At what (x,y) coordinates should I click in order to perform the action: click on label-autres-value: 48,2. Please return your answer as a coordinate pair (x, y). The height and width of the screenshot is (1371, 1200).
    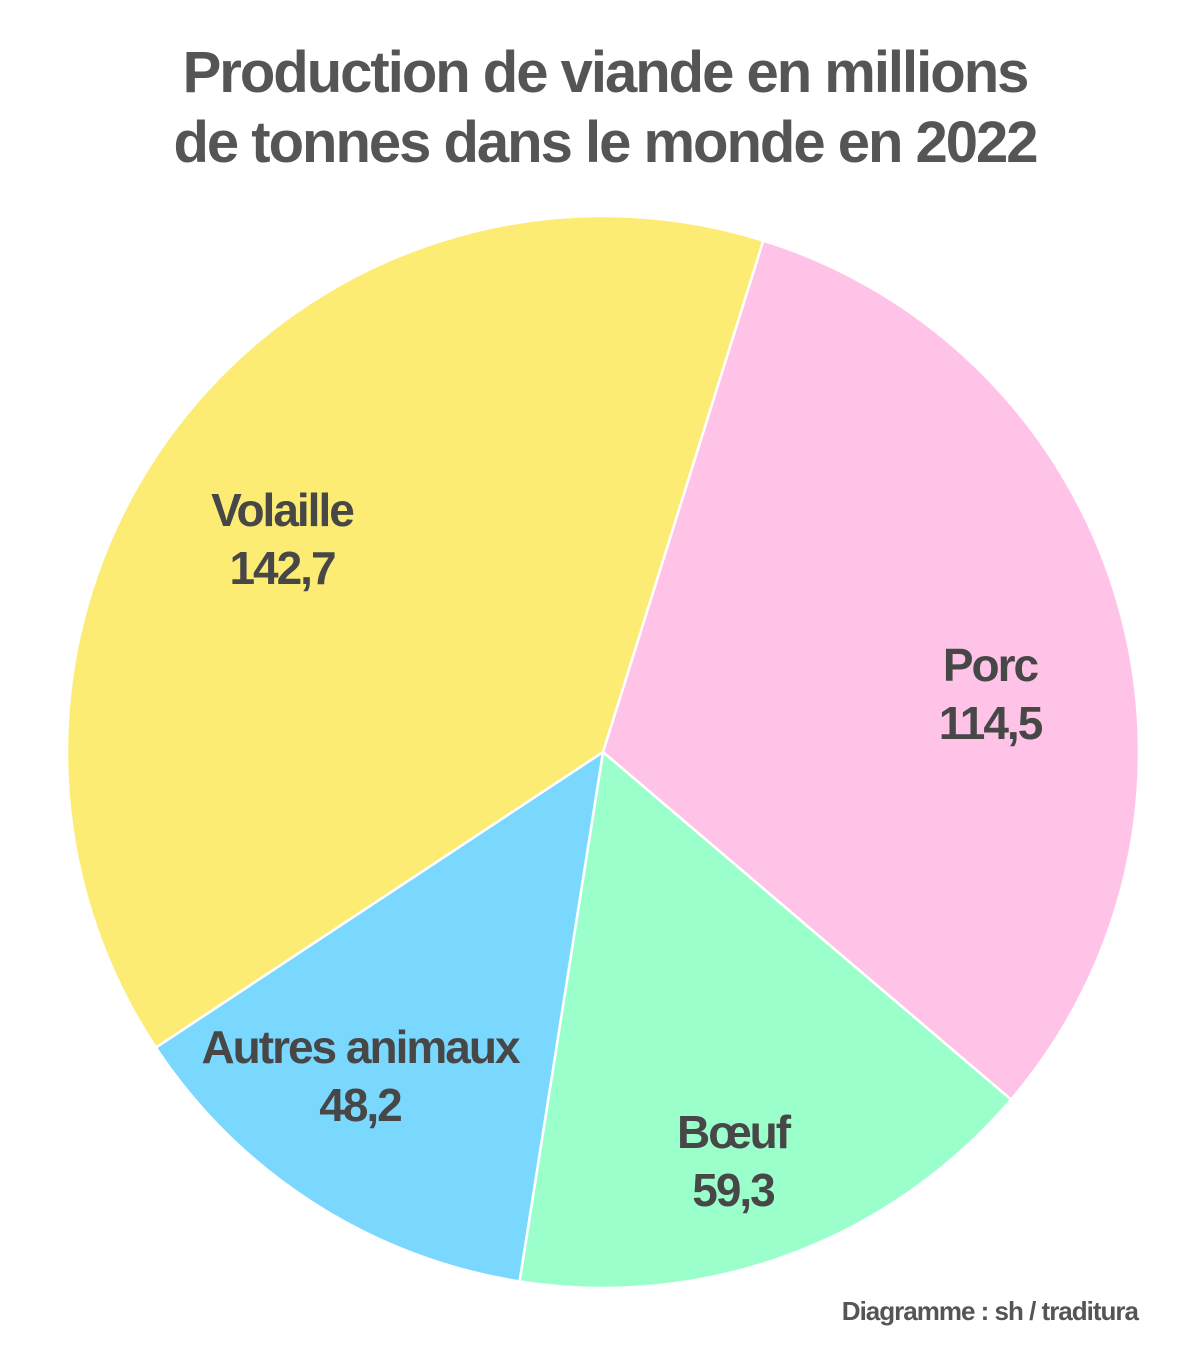
    Looking at the image, I should click on (361, 1105).